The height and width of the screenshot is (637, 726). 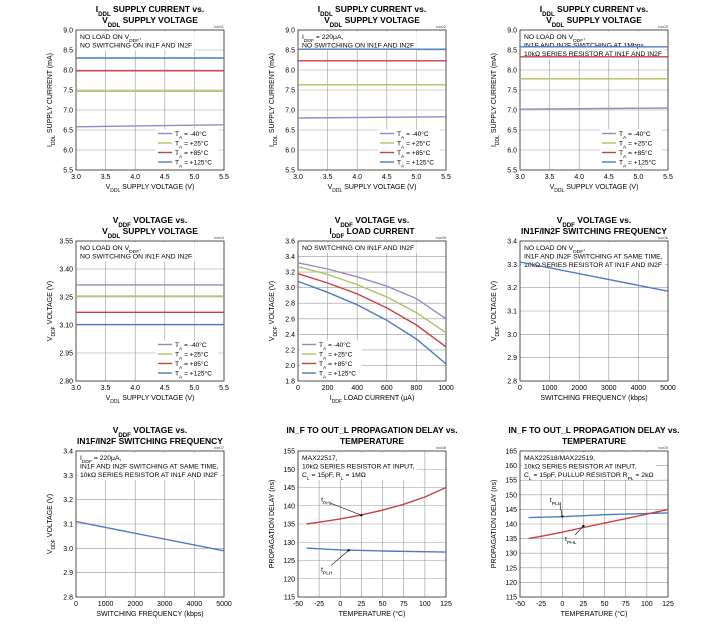 I want to click on chart-title-line: IN_F TO OUT_L PROPAGATION DELAY vs., so click(x=593, y=430).